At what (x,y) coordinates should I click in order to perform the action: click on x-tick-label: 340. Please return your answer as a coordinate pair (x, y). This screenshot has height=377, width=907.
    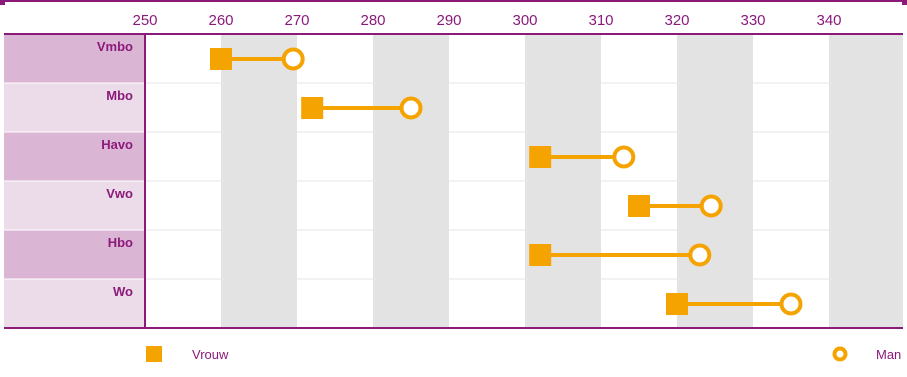
    Looking at the image, I should click on (828, 20).